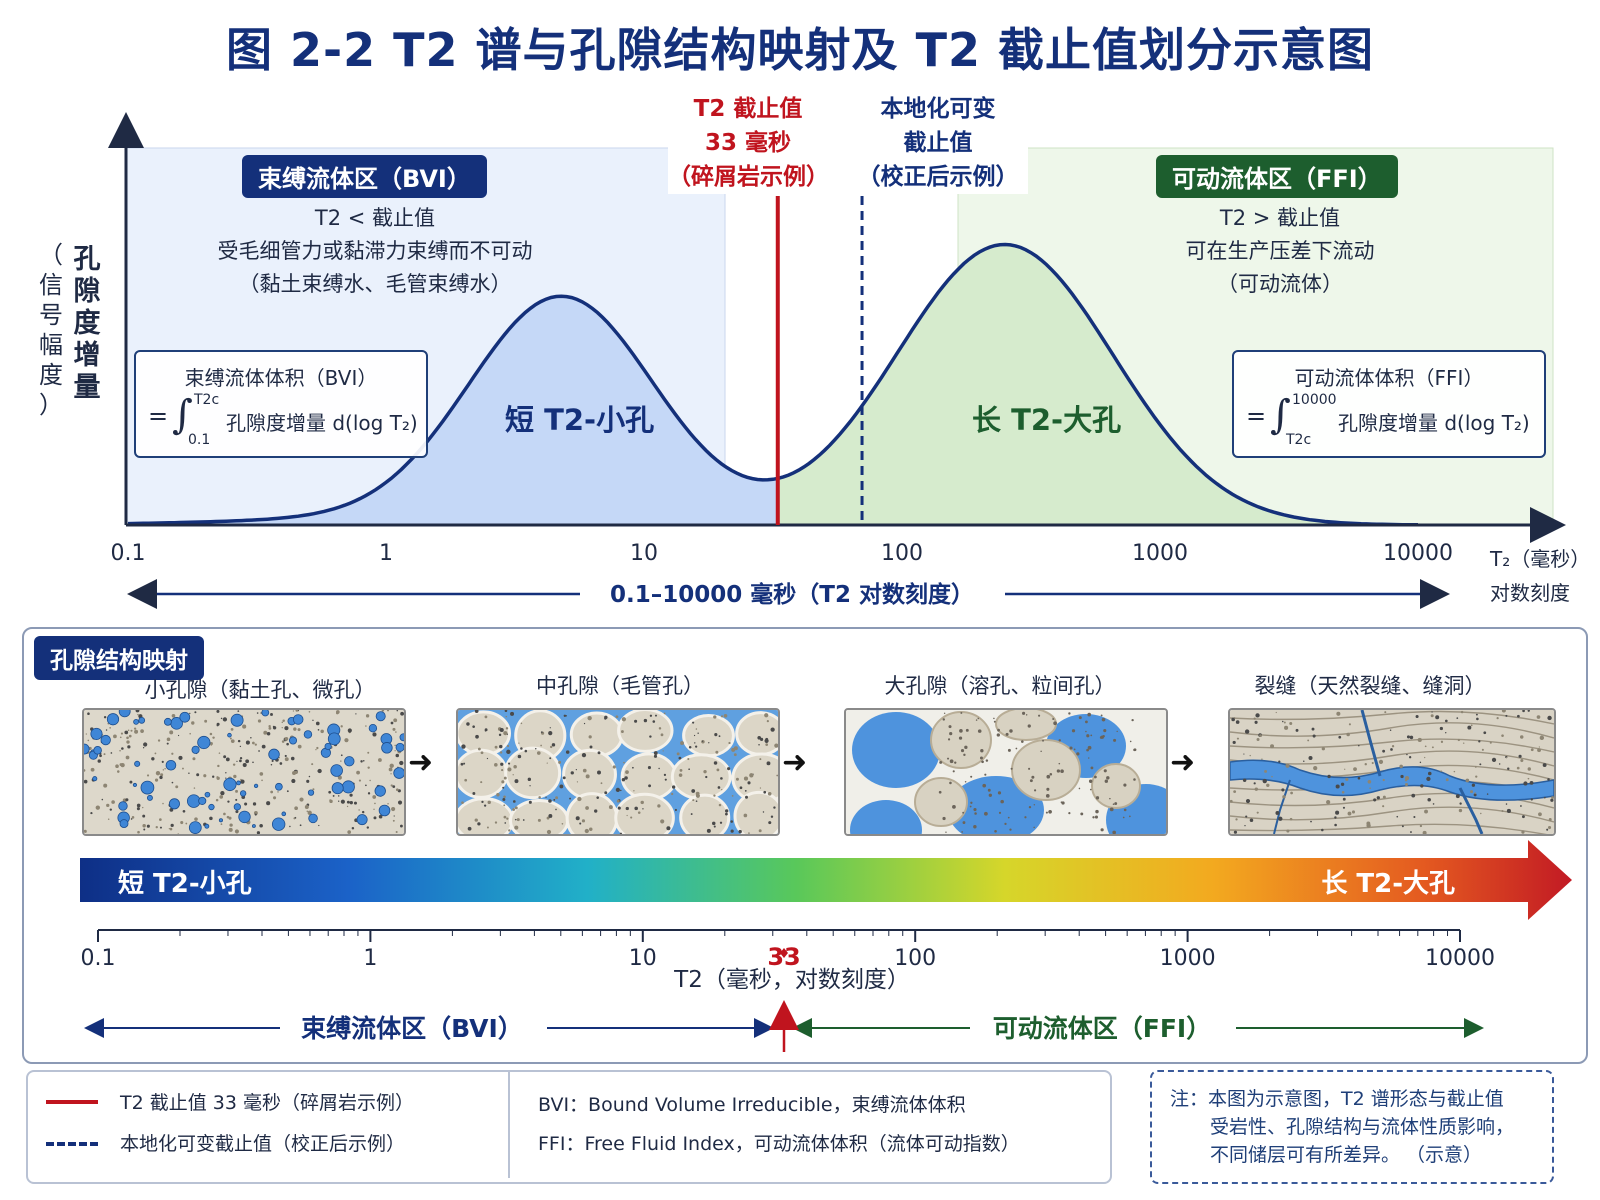 The width and height of the screenshot is (1600, 1200). What do you see at coordinates (938, 143) in the screenshot?
I see `local-cutoff-label: 本地化可变 截止值 （校正后示例）` at bounding box center [938, 143].